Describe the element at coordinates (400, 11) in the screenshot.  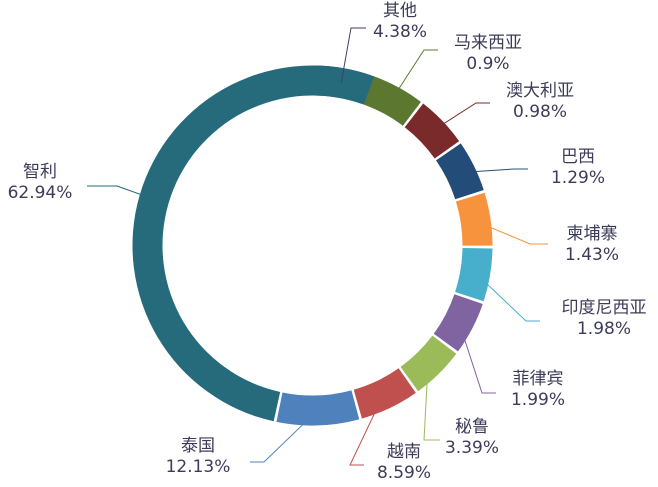
I see `slice-1-name-label: 其他` at that location.